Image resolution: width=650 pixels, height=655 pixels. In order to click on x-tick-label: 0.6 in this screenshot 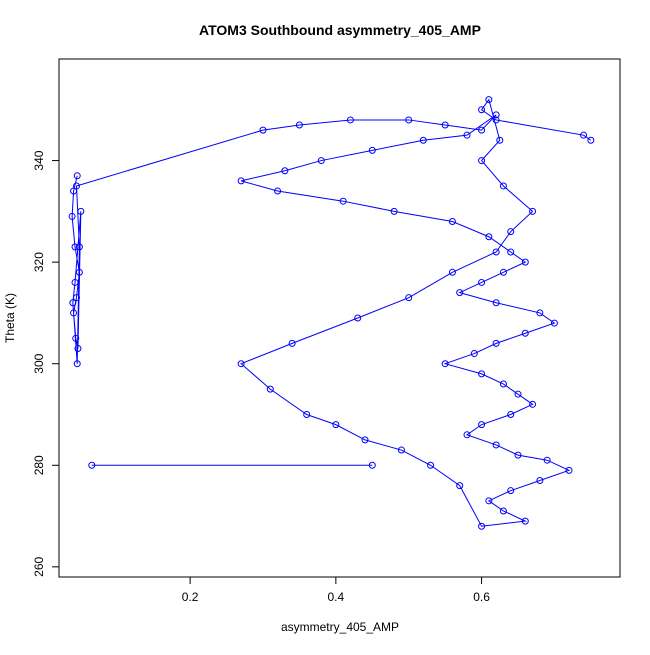, I will do `click(481, 597)`.